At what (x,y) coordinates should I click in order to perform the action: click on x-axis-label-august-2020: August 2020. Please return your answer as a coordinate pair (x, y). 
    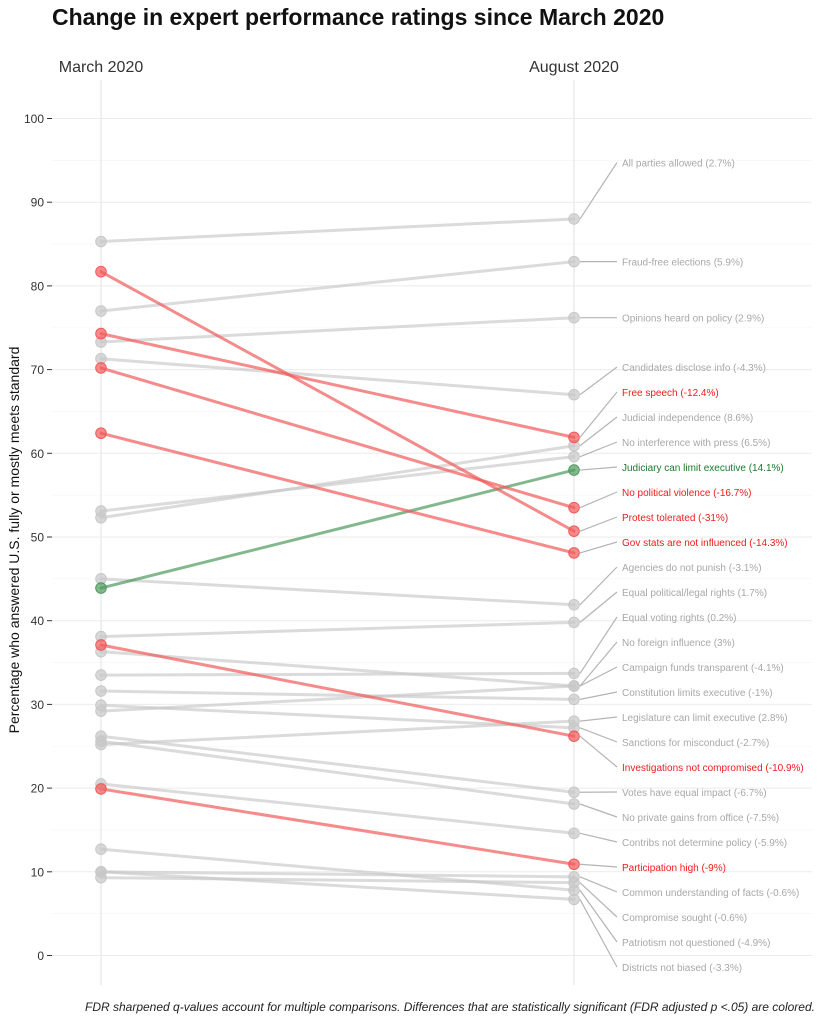
    Looking at the image, I should click on (574, 67).